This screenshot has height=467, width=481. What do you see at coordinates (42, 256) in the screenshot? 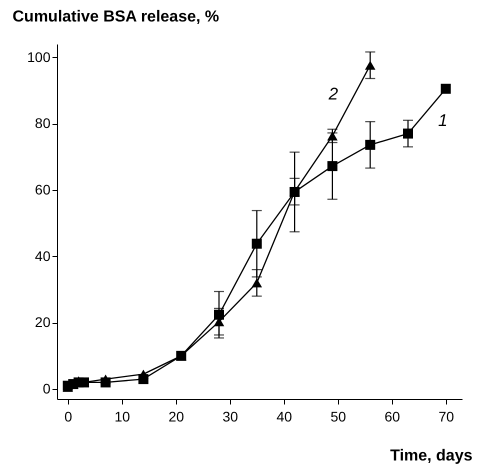
I see `y-tick-label: 40` at bounding box center [42, 256].